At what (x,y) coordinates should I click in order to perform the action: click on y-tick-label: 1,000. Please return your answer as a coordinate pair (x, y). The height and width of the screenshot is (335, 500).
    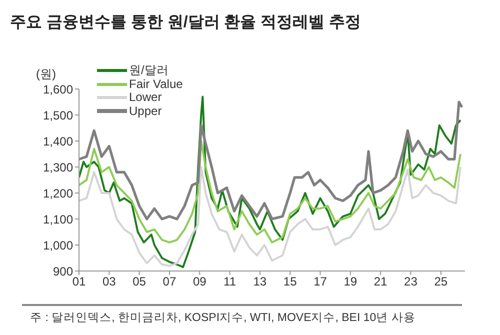
    Looking at the image, I should click on (58, 245).